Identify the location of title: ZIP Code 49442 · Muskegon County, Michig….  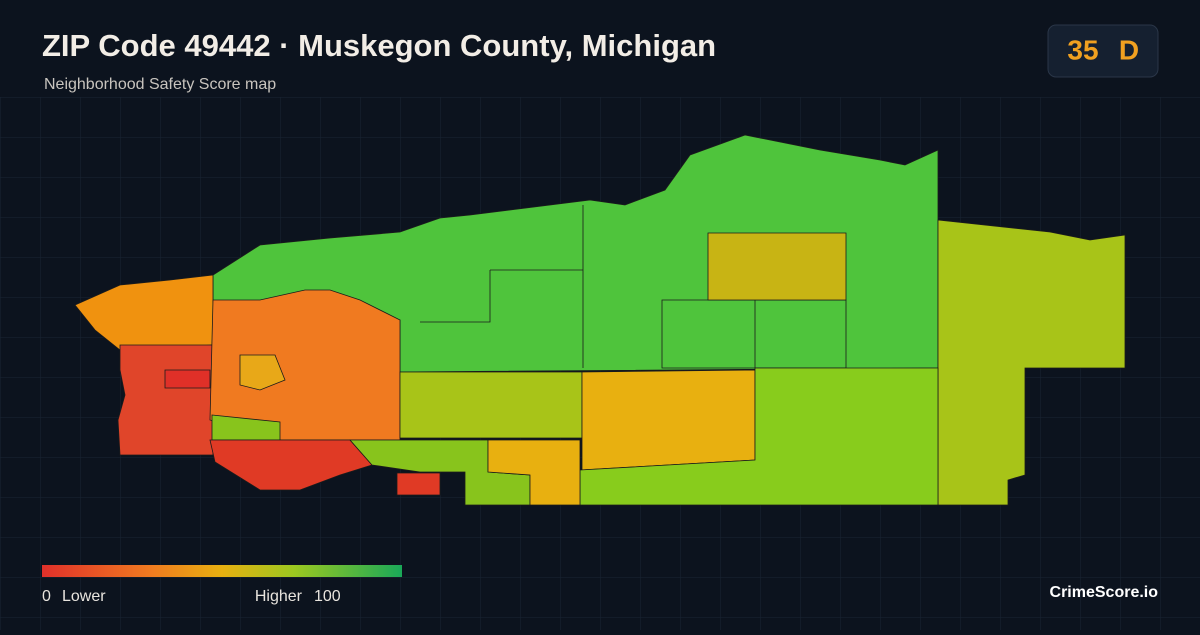
(379, 45).